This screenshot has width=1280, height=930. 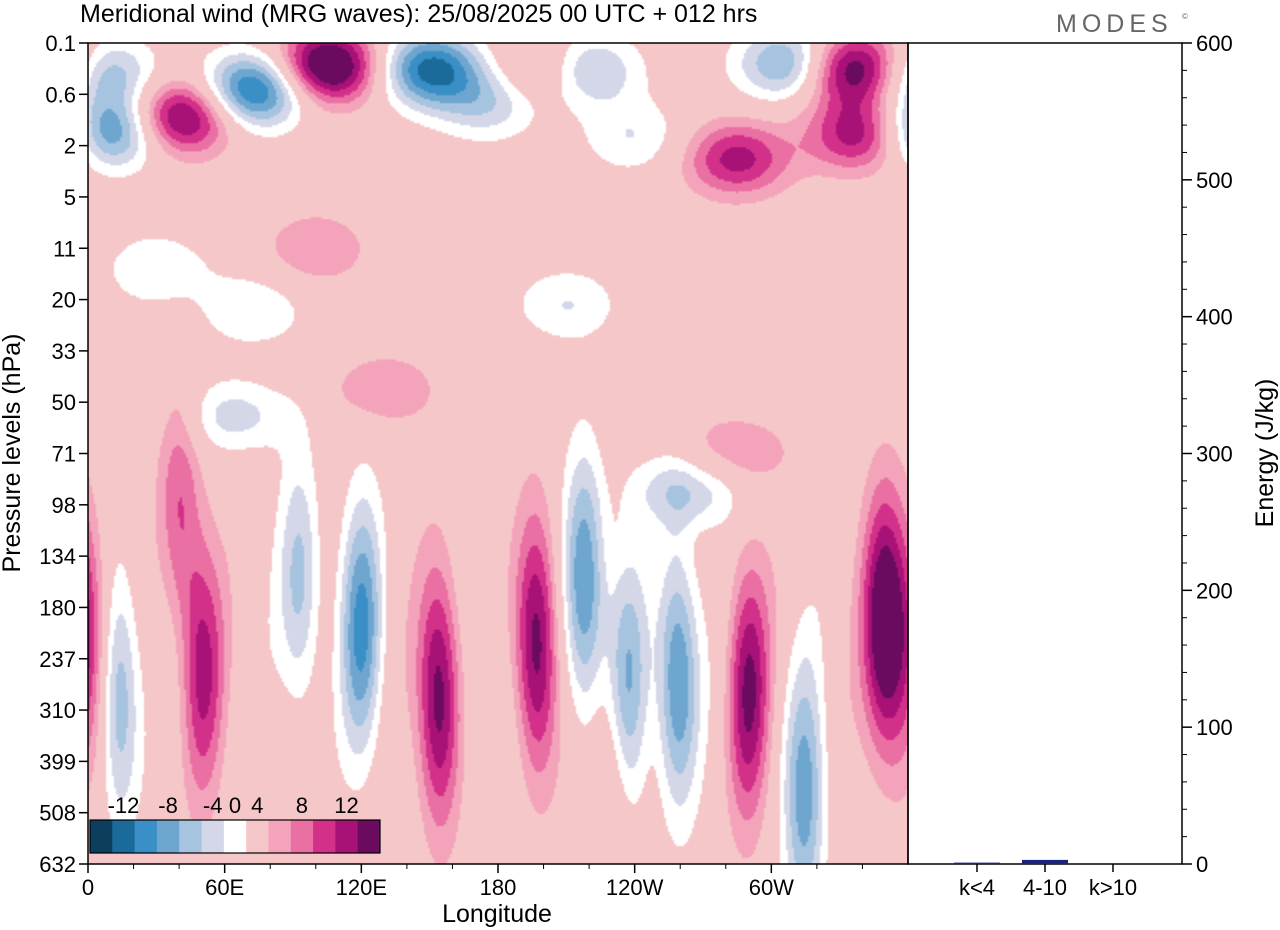 What do you see at coordinates (64, 402) in the screenshot?
I see `y-tick-label: 50` at bounding box center [64, 402].